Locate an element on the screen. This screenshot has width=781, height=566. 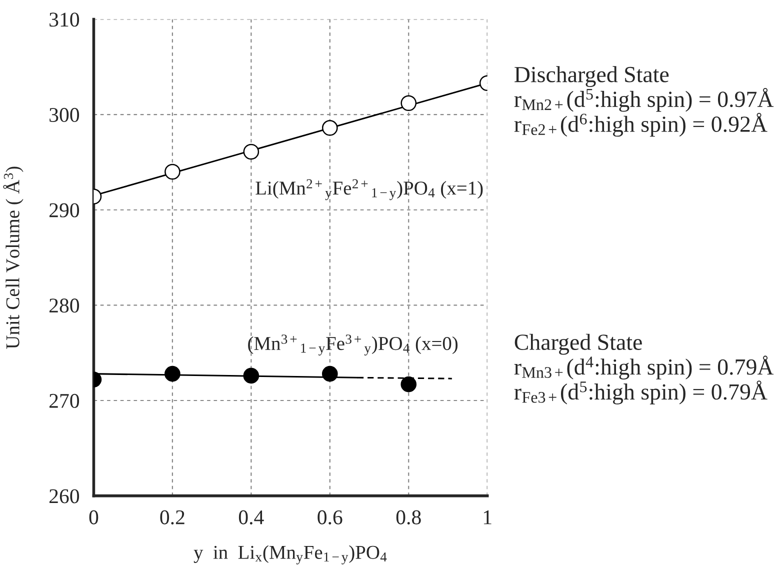
text: Charged State is located at coordinates (578, 344).